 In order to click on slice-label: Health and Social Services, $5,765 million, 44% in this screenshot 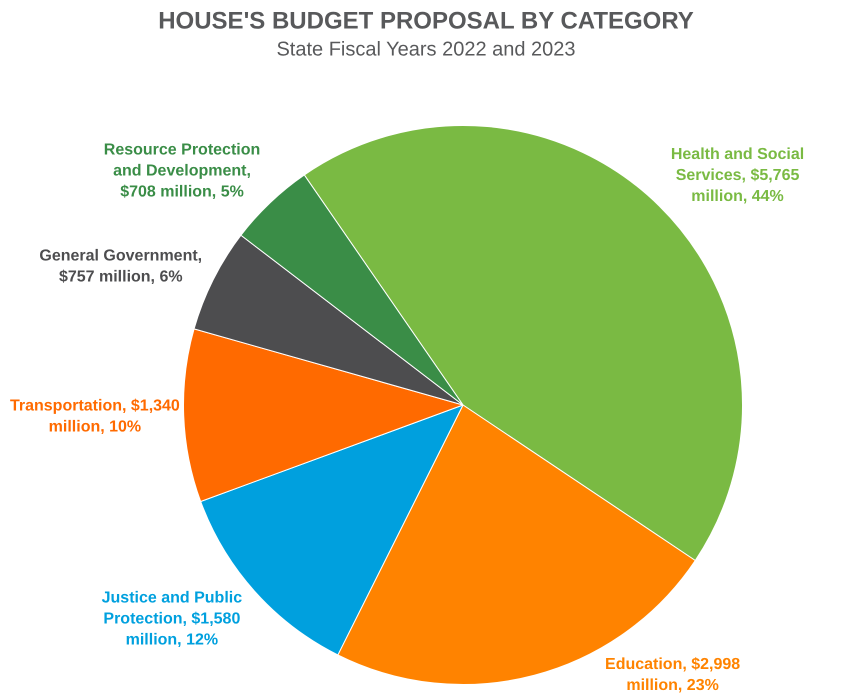, I will do `click(737, 175)`.